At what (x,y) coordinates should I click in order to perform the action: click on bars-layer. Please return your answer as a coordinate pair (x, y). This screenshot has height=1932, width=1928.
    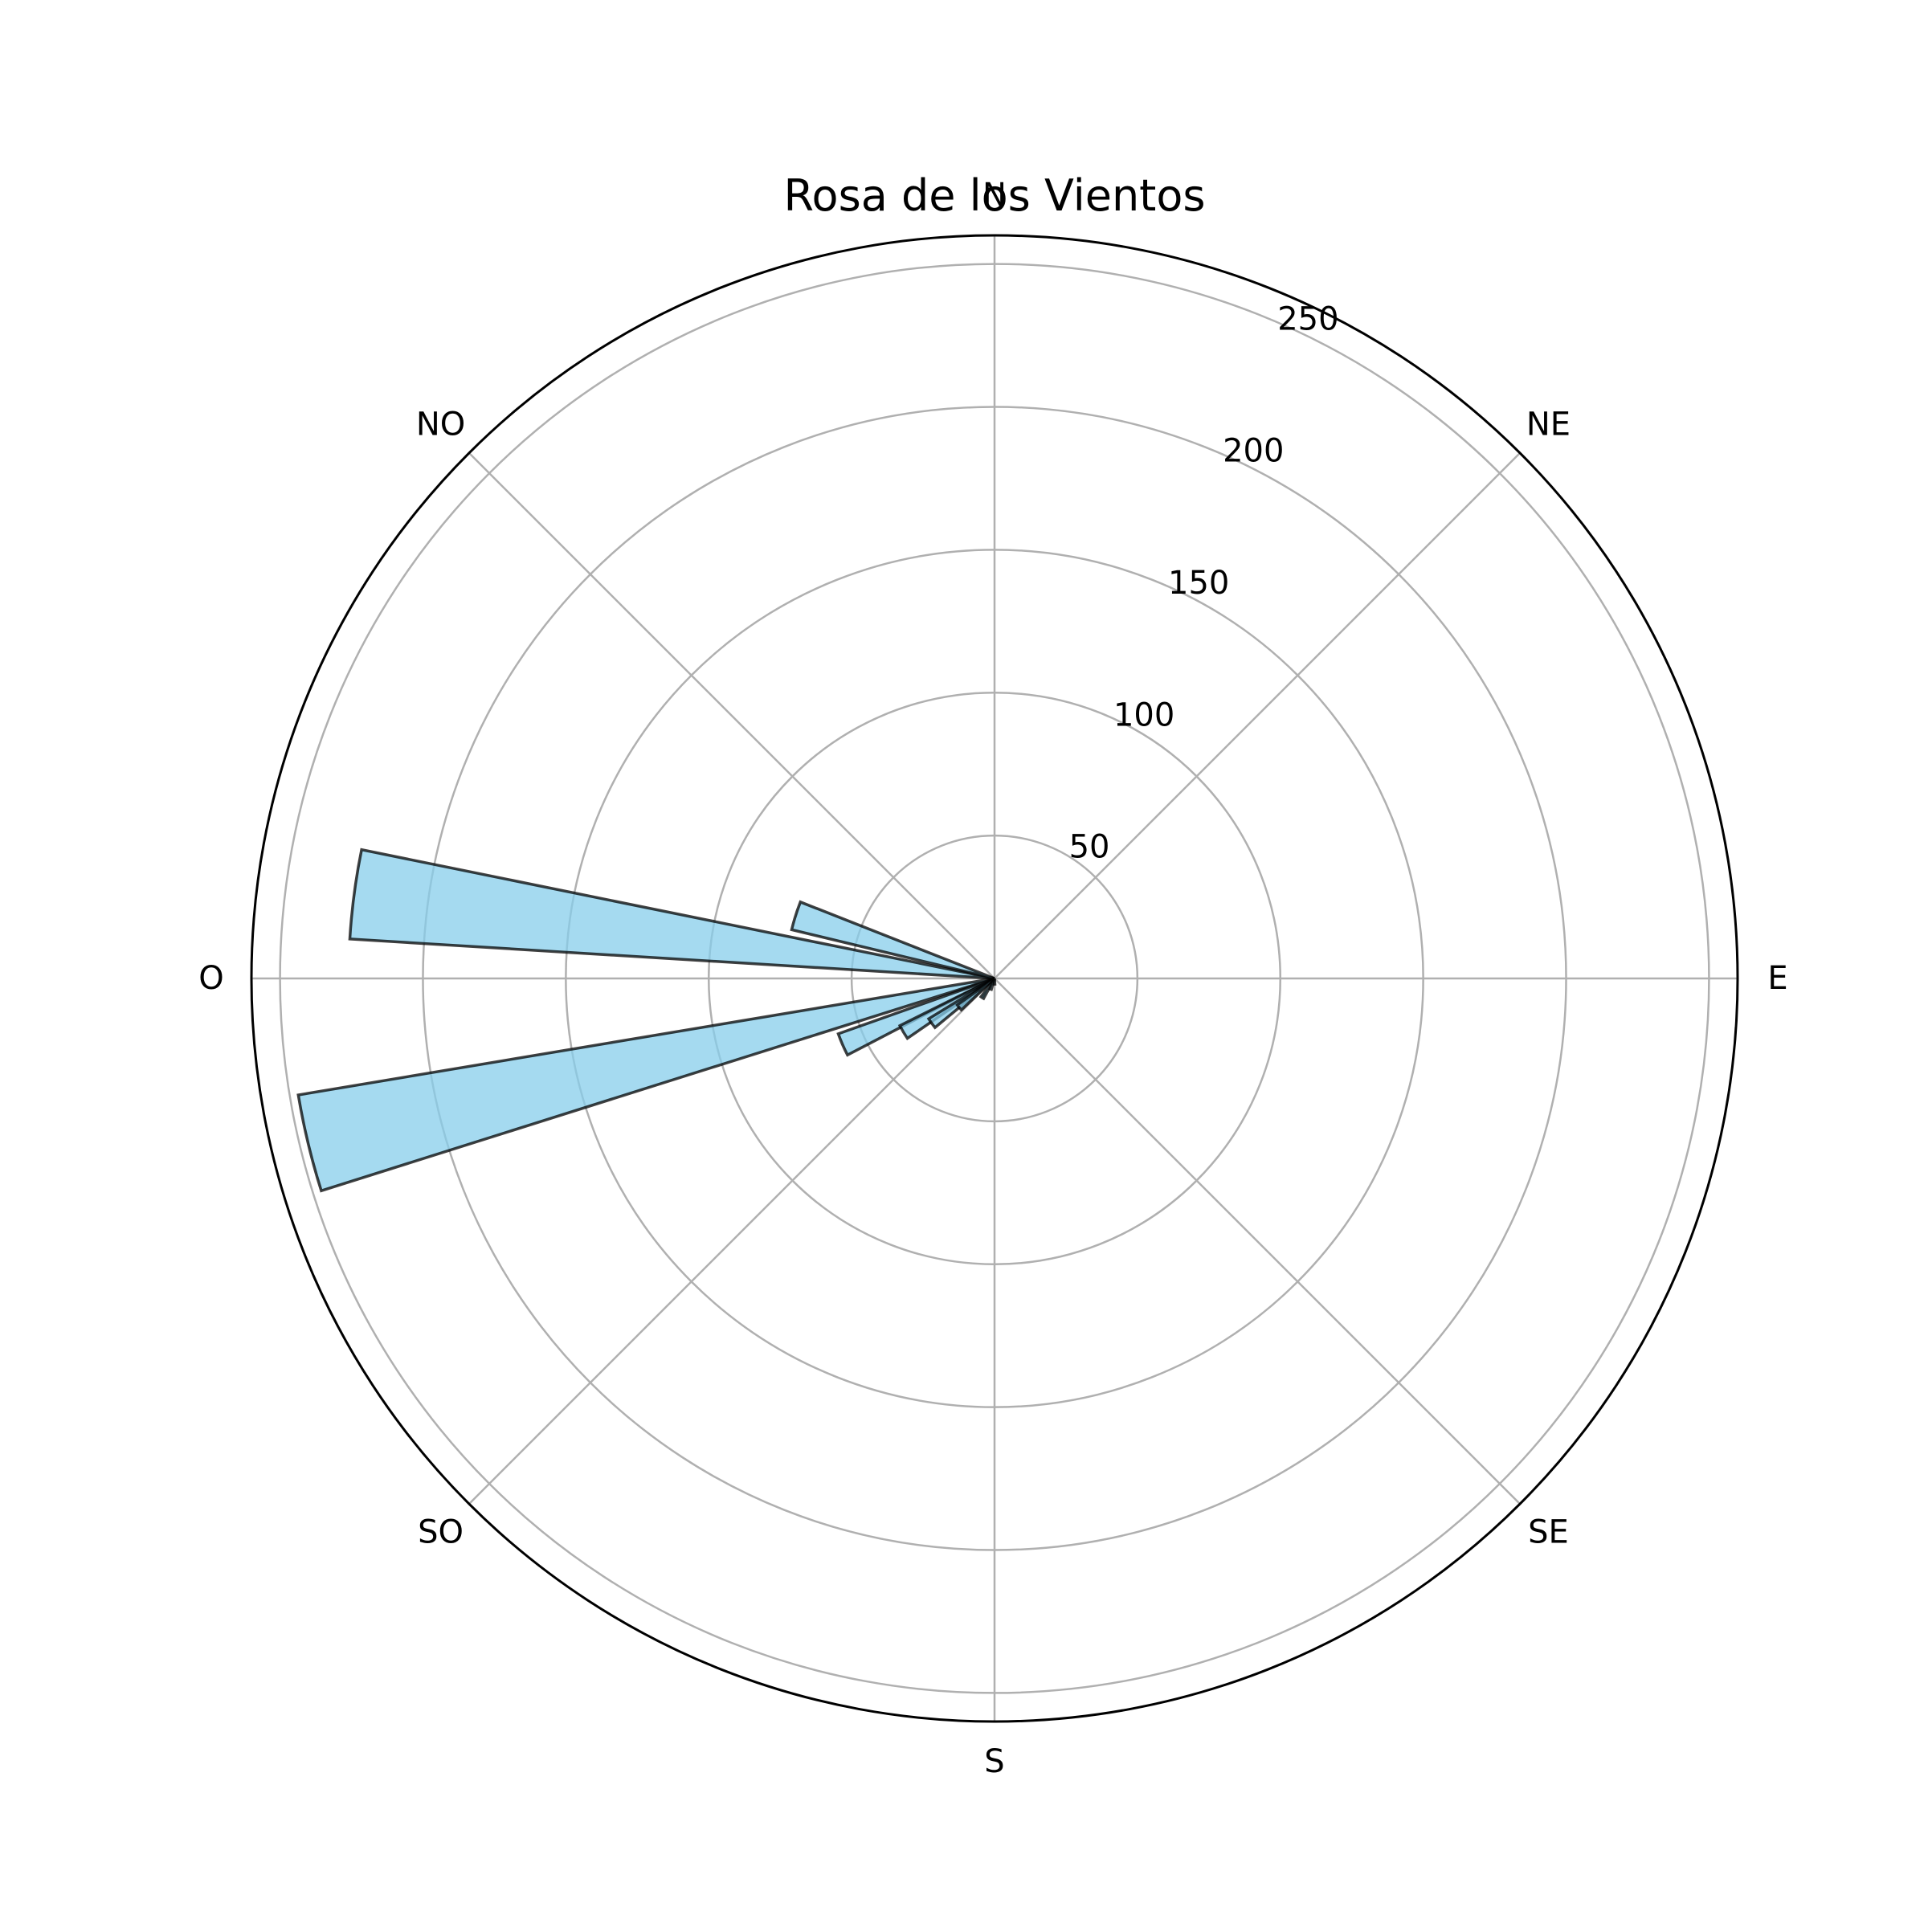
    Looking at the image, I should click on (646, 1021).